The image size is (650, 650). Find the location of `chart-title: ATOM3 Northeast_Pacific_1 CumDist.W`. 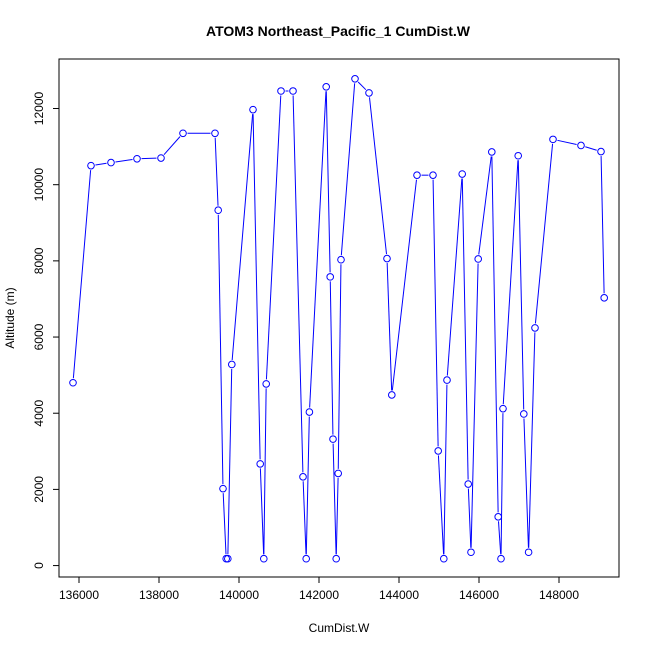

chart-title: ATOM3 Northeast_Pacific_1 CumDist.W is located at coordinates (338, 31).